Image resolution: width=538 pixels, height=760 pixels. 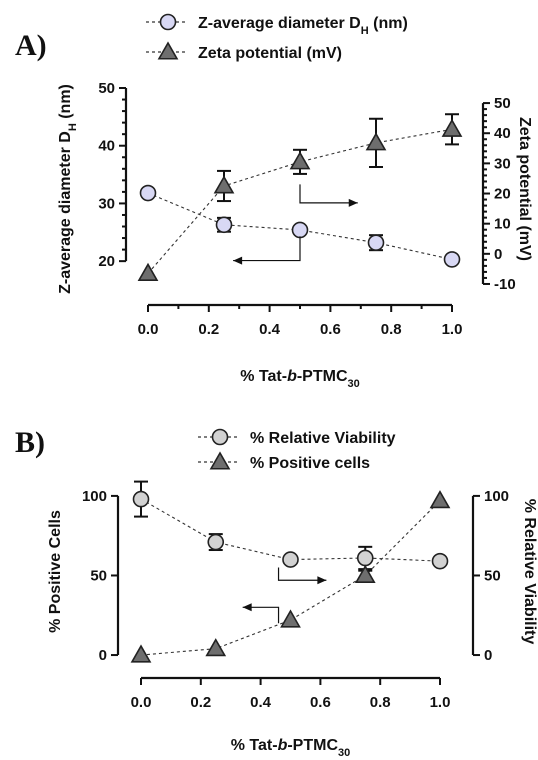 What do you see at coordinates (502, 224) in the screenshot?
I see `right-tick-label: 10` at bounding box center [502, 224].